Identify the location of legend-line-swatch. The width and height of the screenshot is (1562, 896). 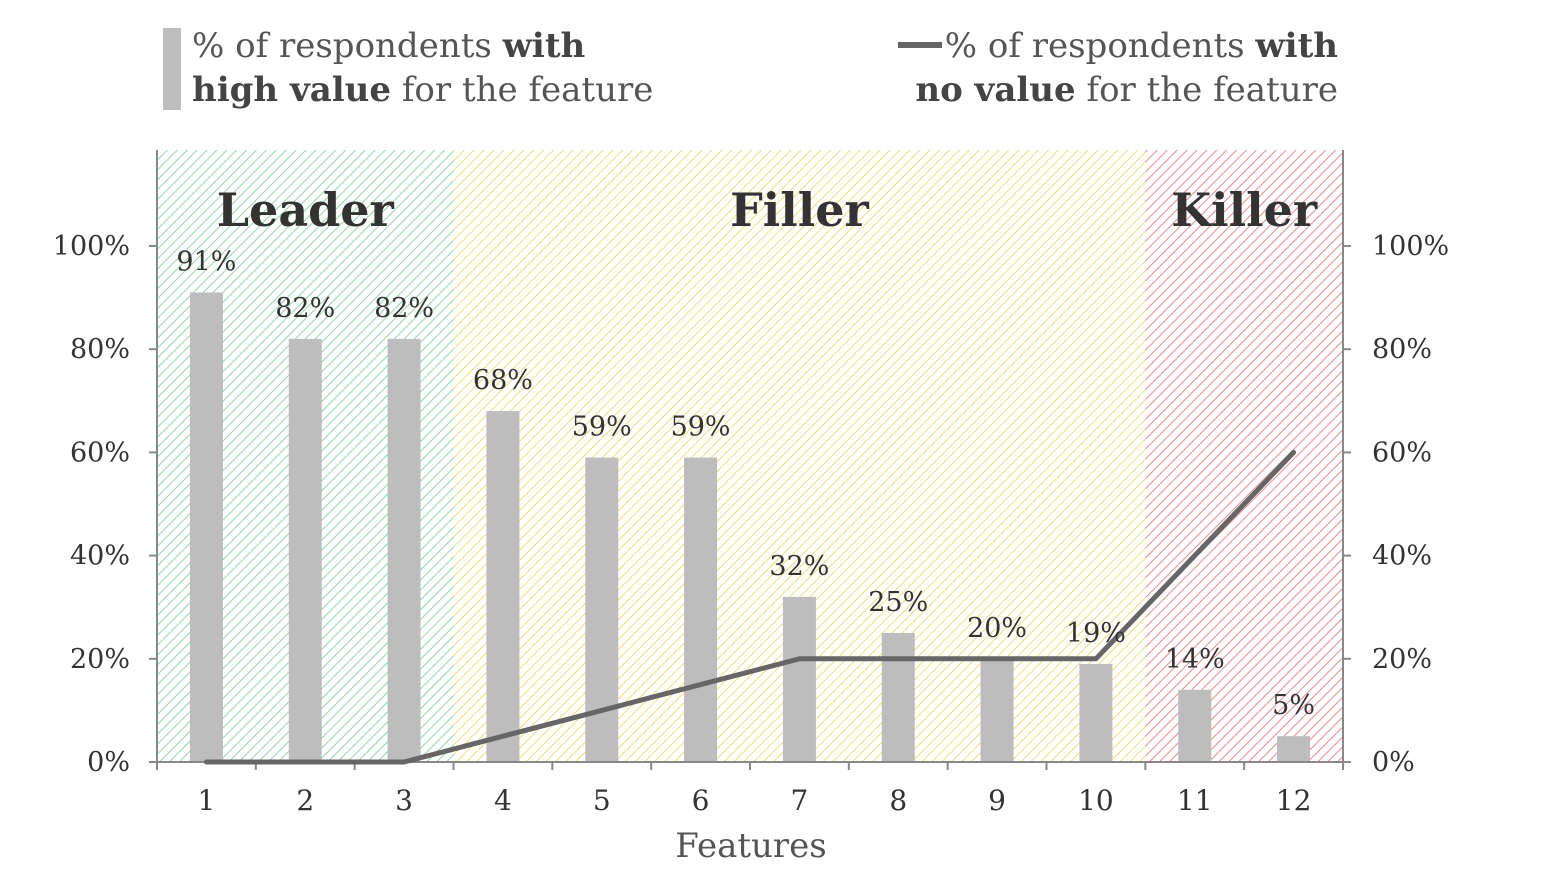
(920, 45).